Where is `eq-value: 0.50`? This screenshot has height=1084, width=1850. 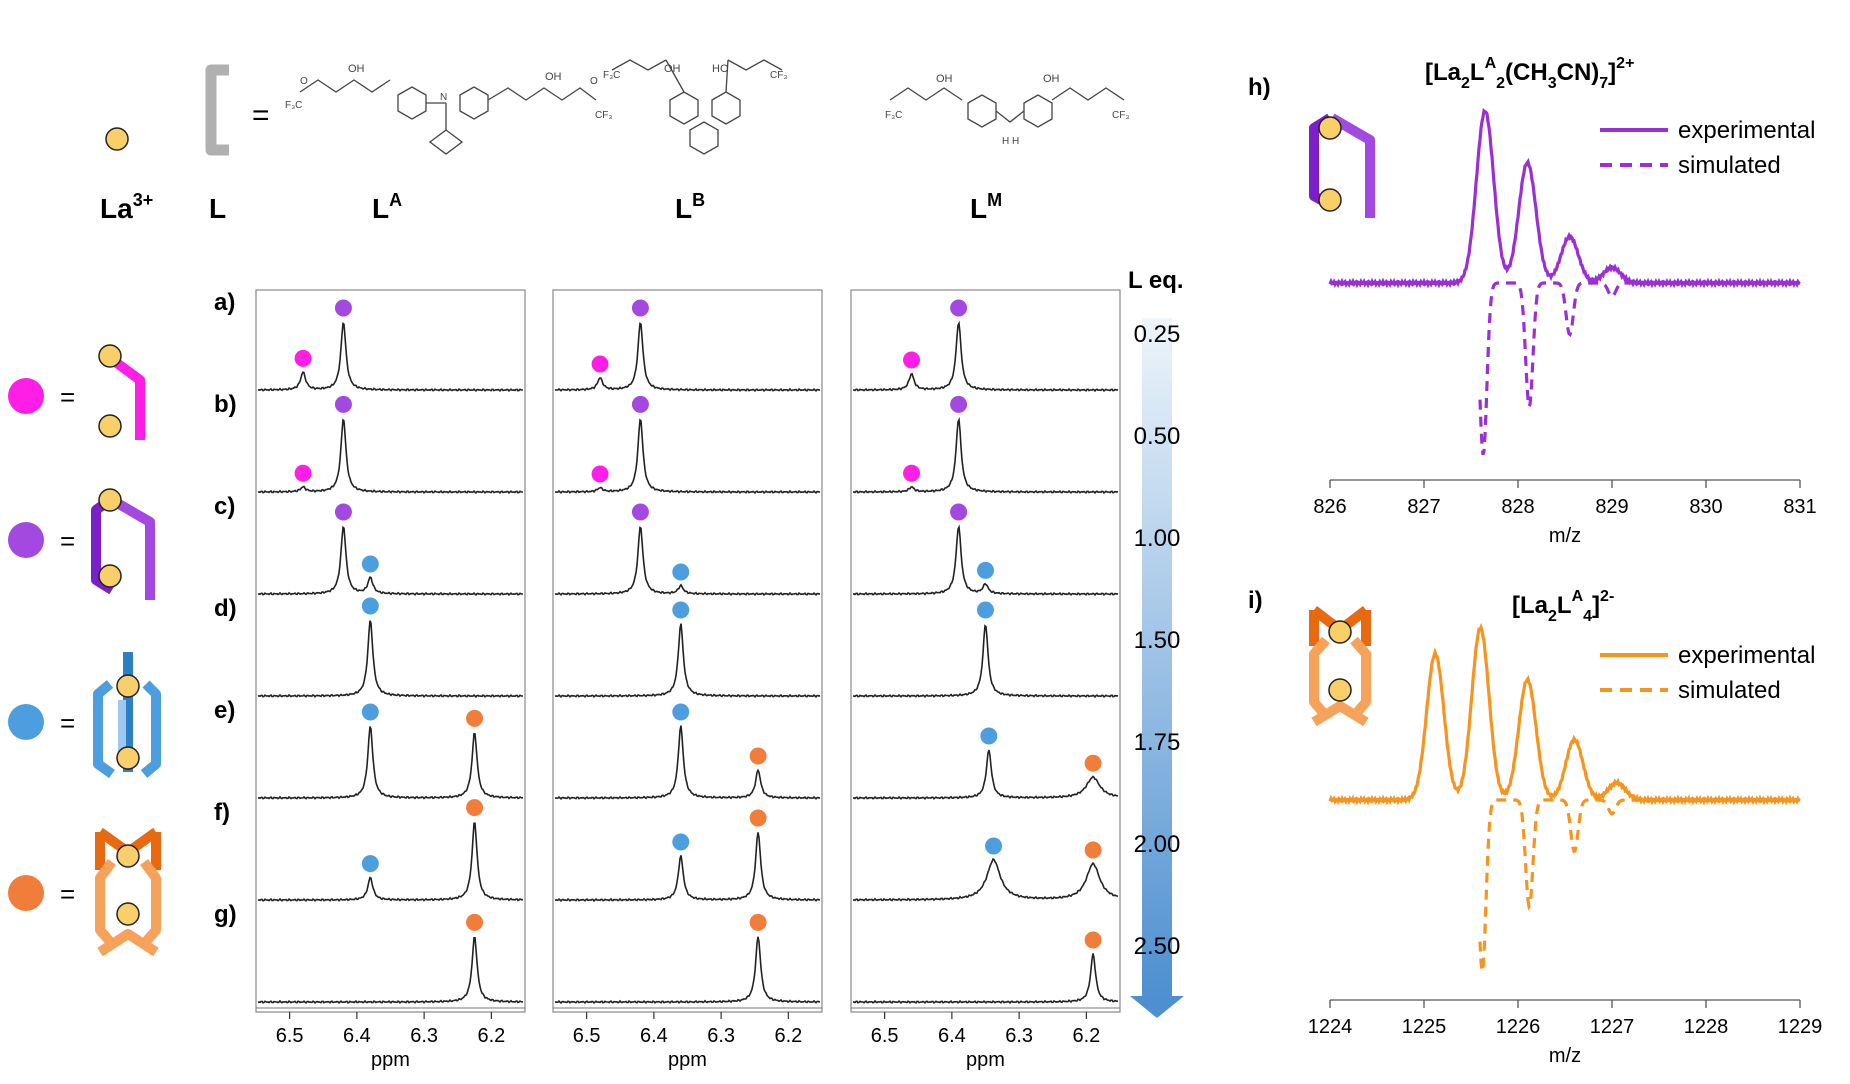
eq-value: 0.50 is located at coordinates (1157, 436).